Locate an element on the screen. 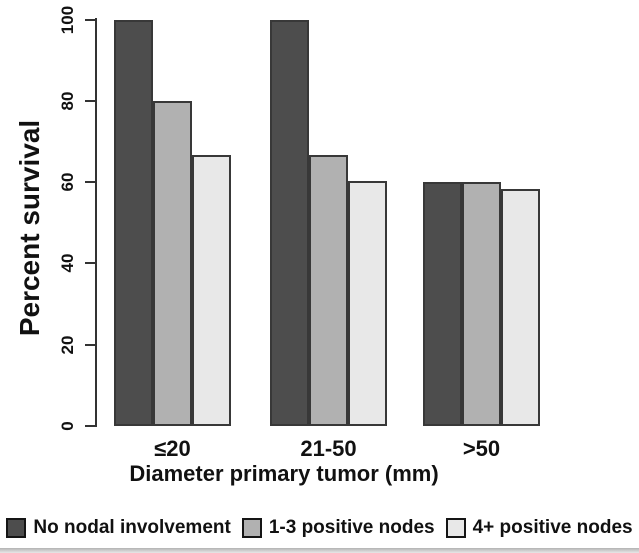 This screenshot has height=553, width=639. legend-item-1-3-positive-nodes: 1-3 positive nodes is located at coordinates (338, 528).